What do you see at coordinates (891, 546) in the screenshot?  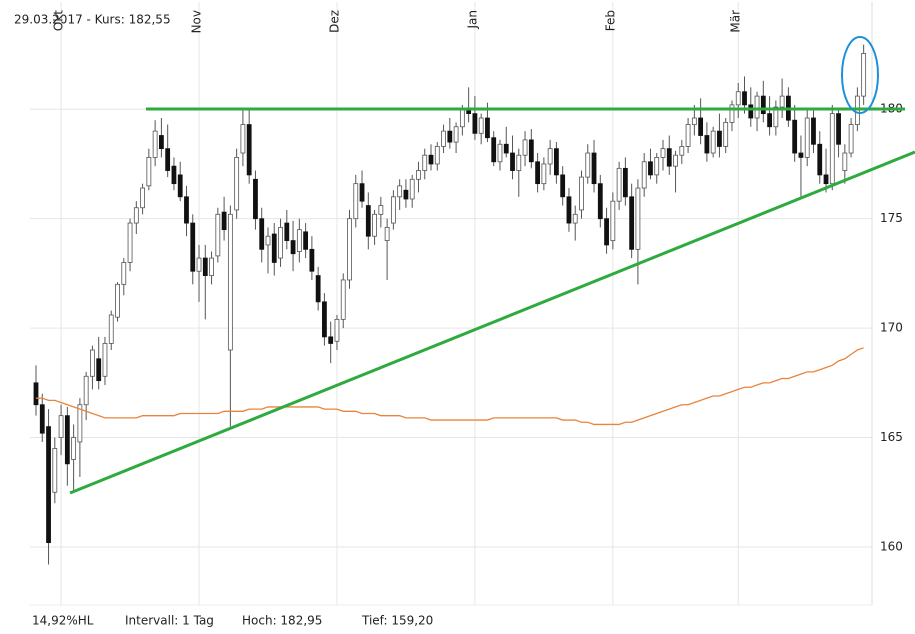 I see `y-tick-label: 160` at bounding box center [891, 546].